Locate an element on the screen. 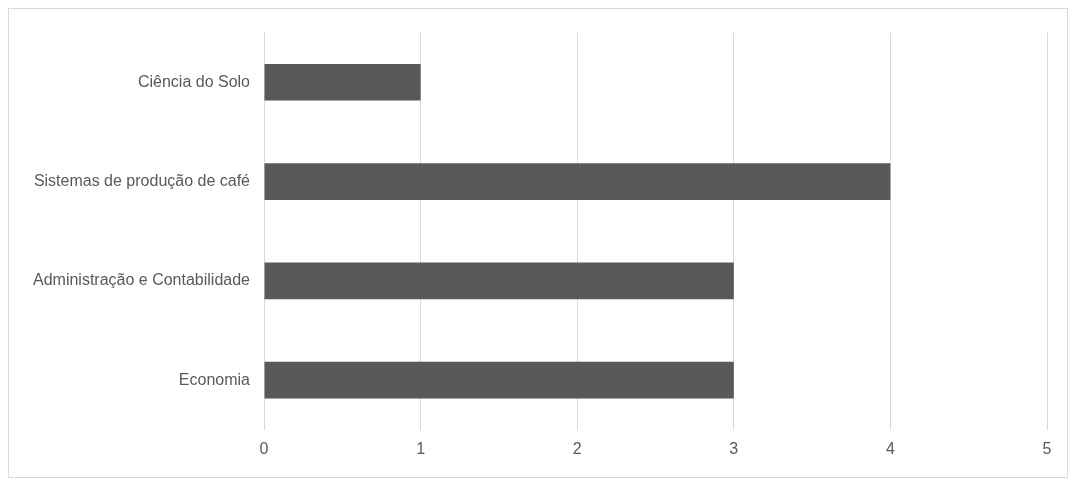  x-tick-label: 4 is located at coordinates (890, 448).